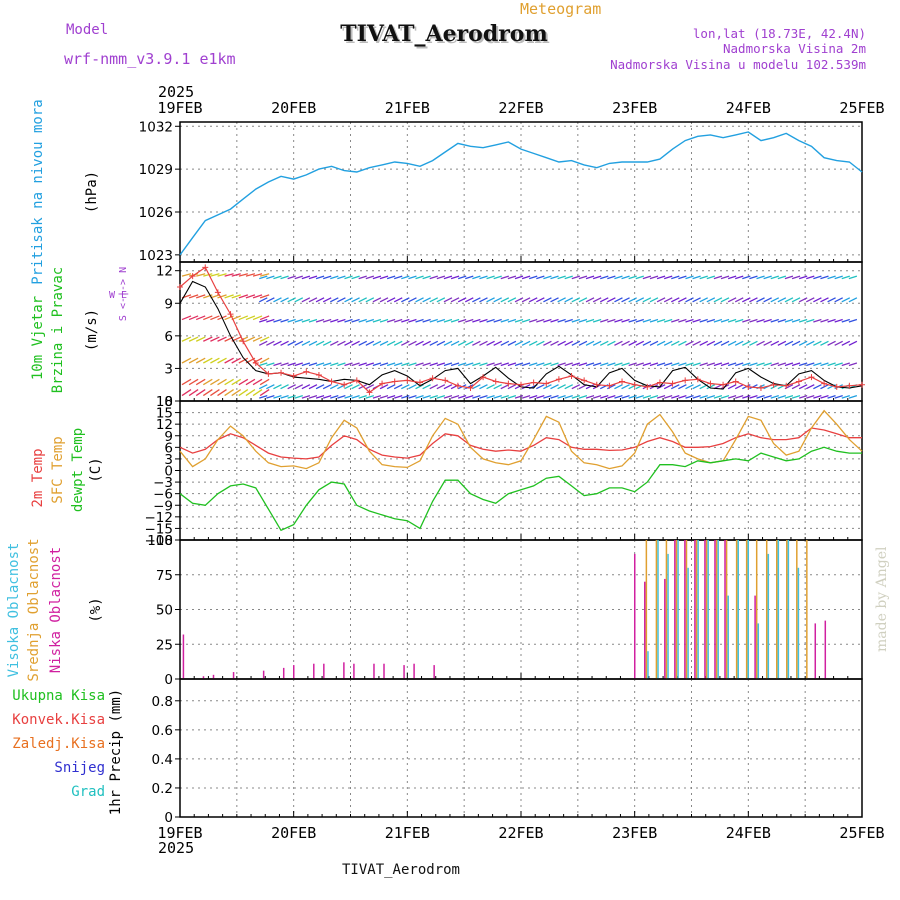 The width and height of the screenshot is (900, 900). What do you see at coordinates (58, 744) in the screenshot?
I see `precip-legend-item: Zaledj.Kisa` at bounding box center [58, 744].